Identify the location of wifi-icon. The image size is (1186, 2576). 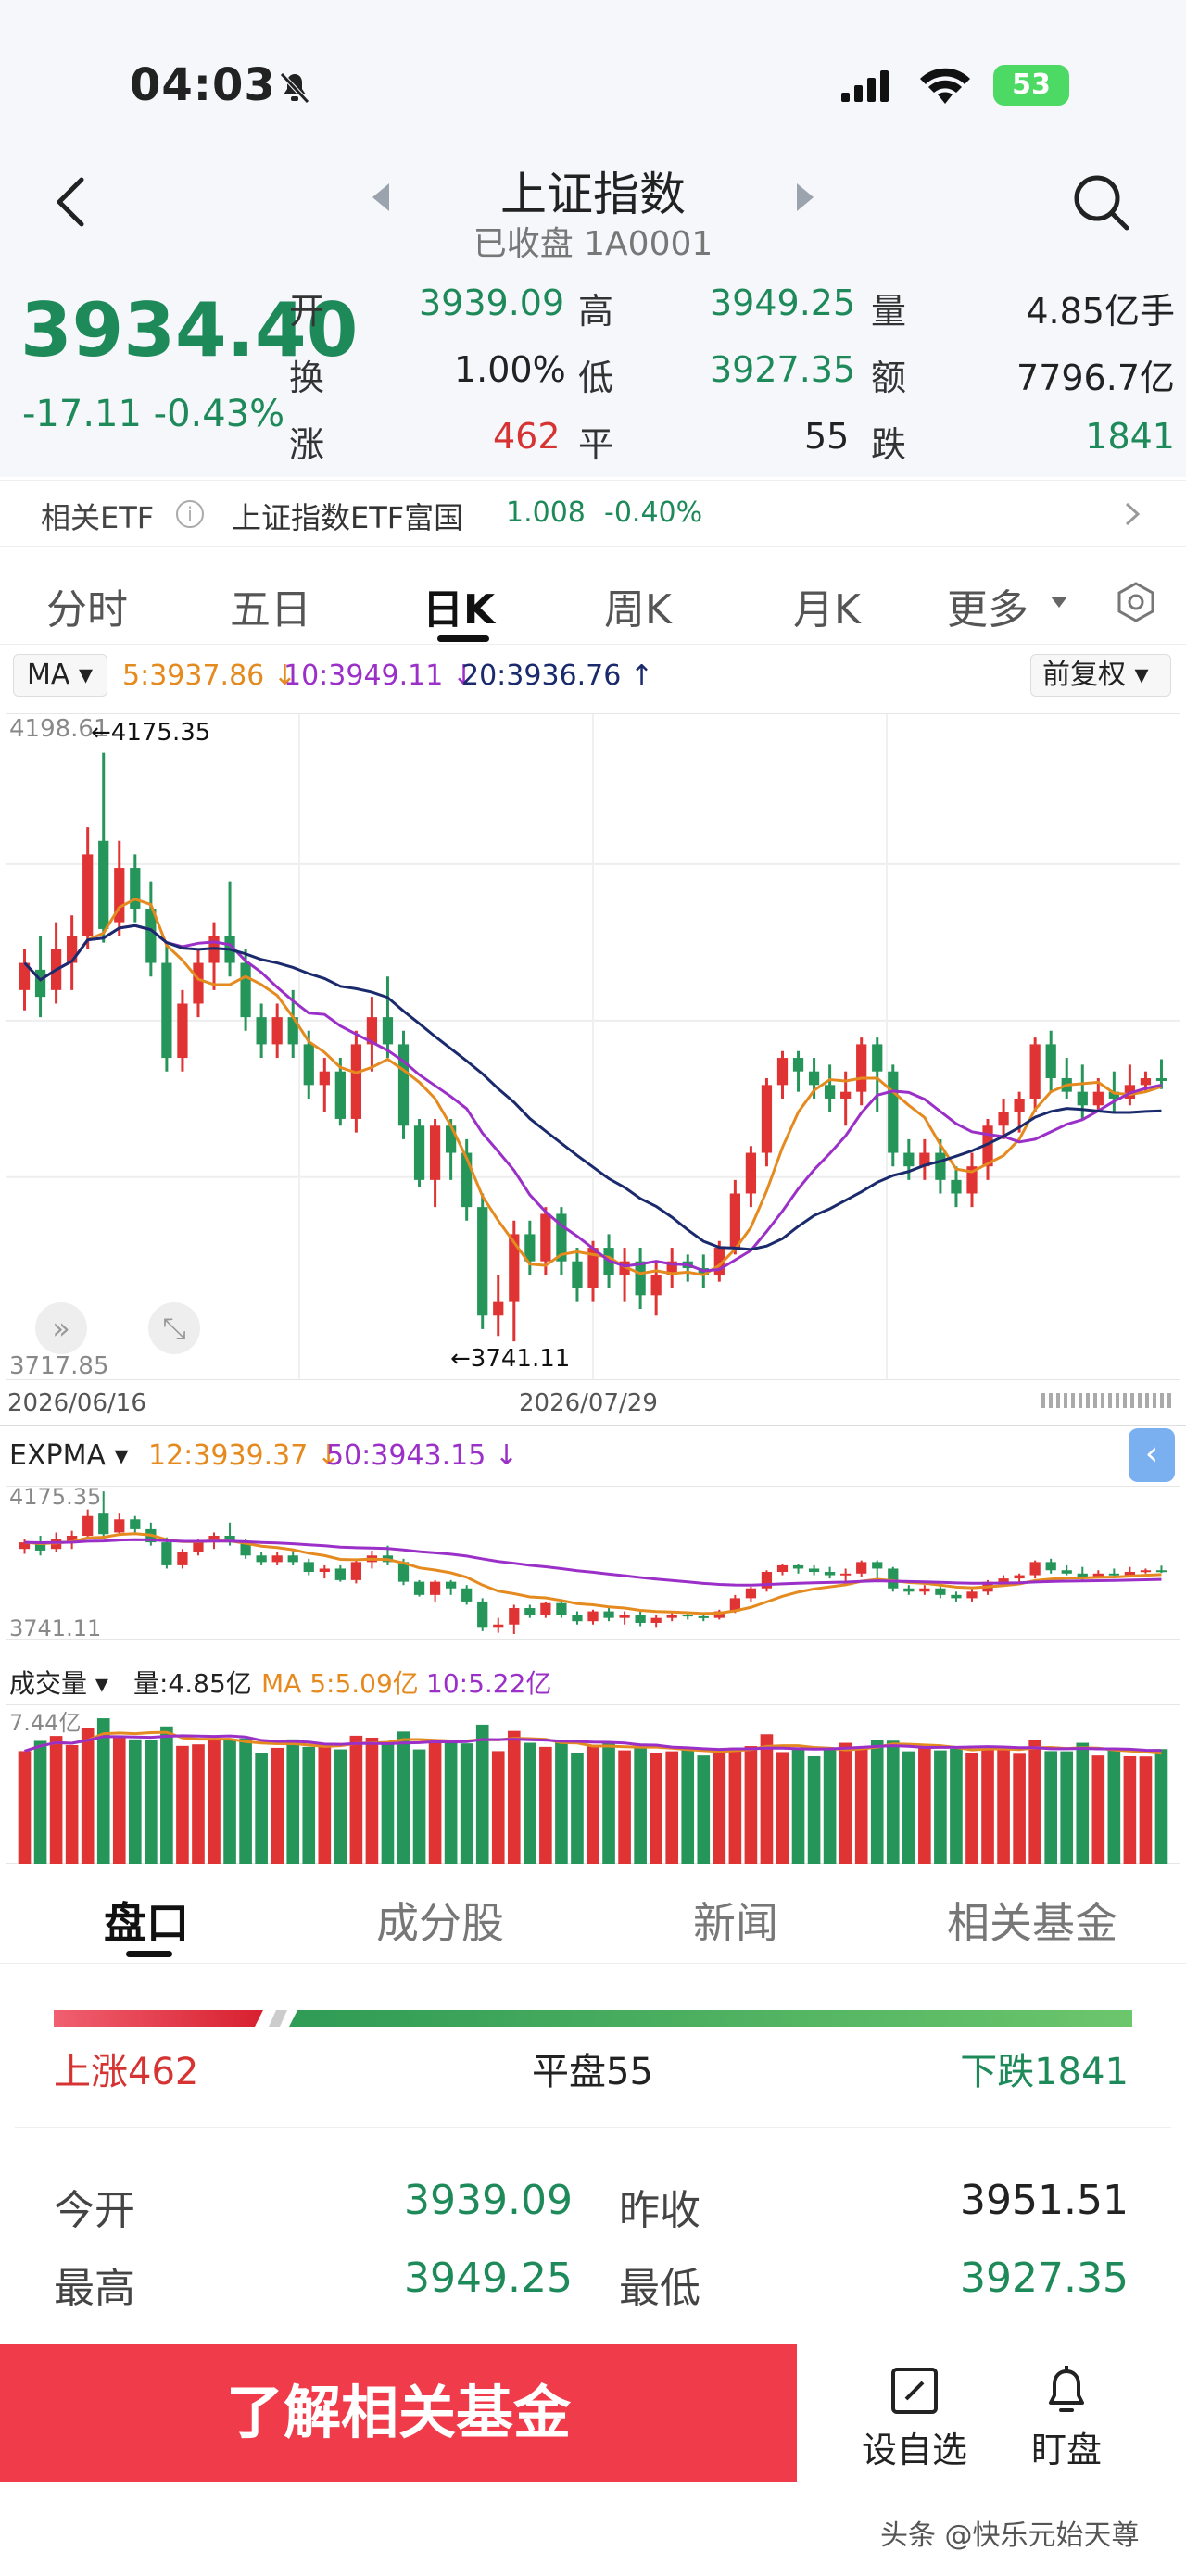
(945, 86).